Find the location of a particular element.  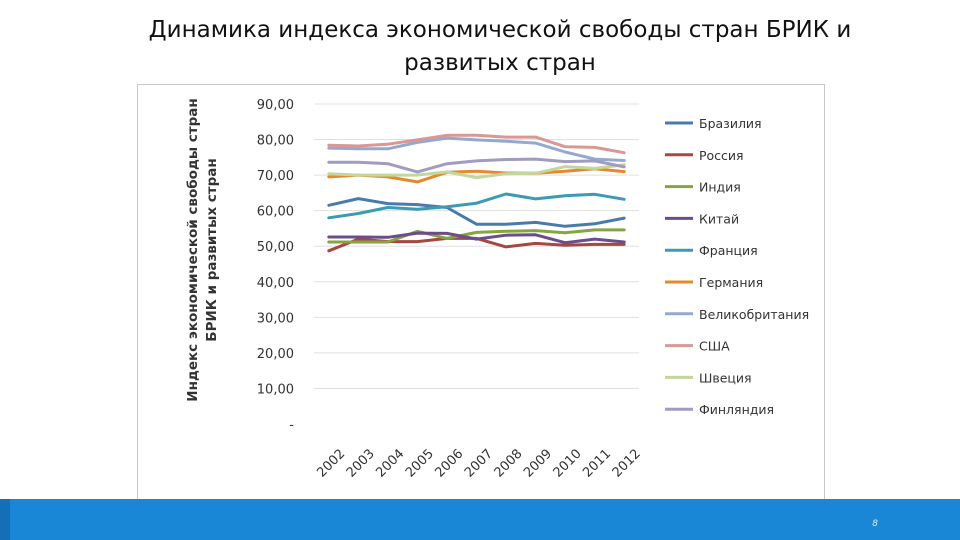

x-tick-label: 2012 is located at coordinates (627, 464).